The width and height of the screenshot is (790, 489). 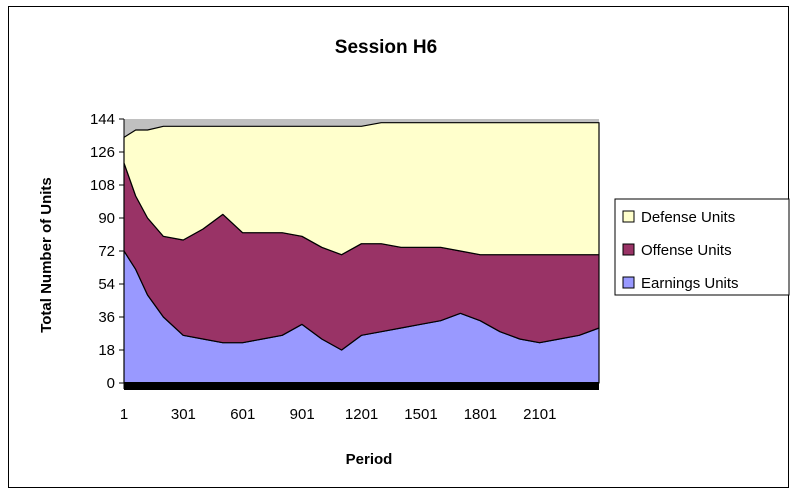 I want to click on chart-title: Session H6, so click(x=386, y=47).